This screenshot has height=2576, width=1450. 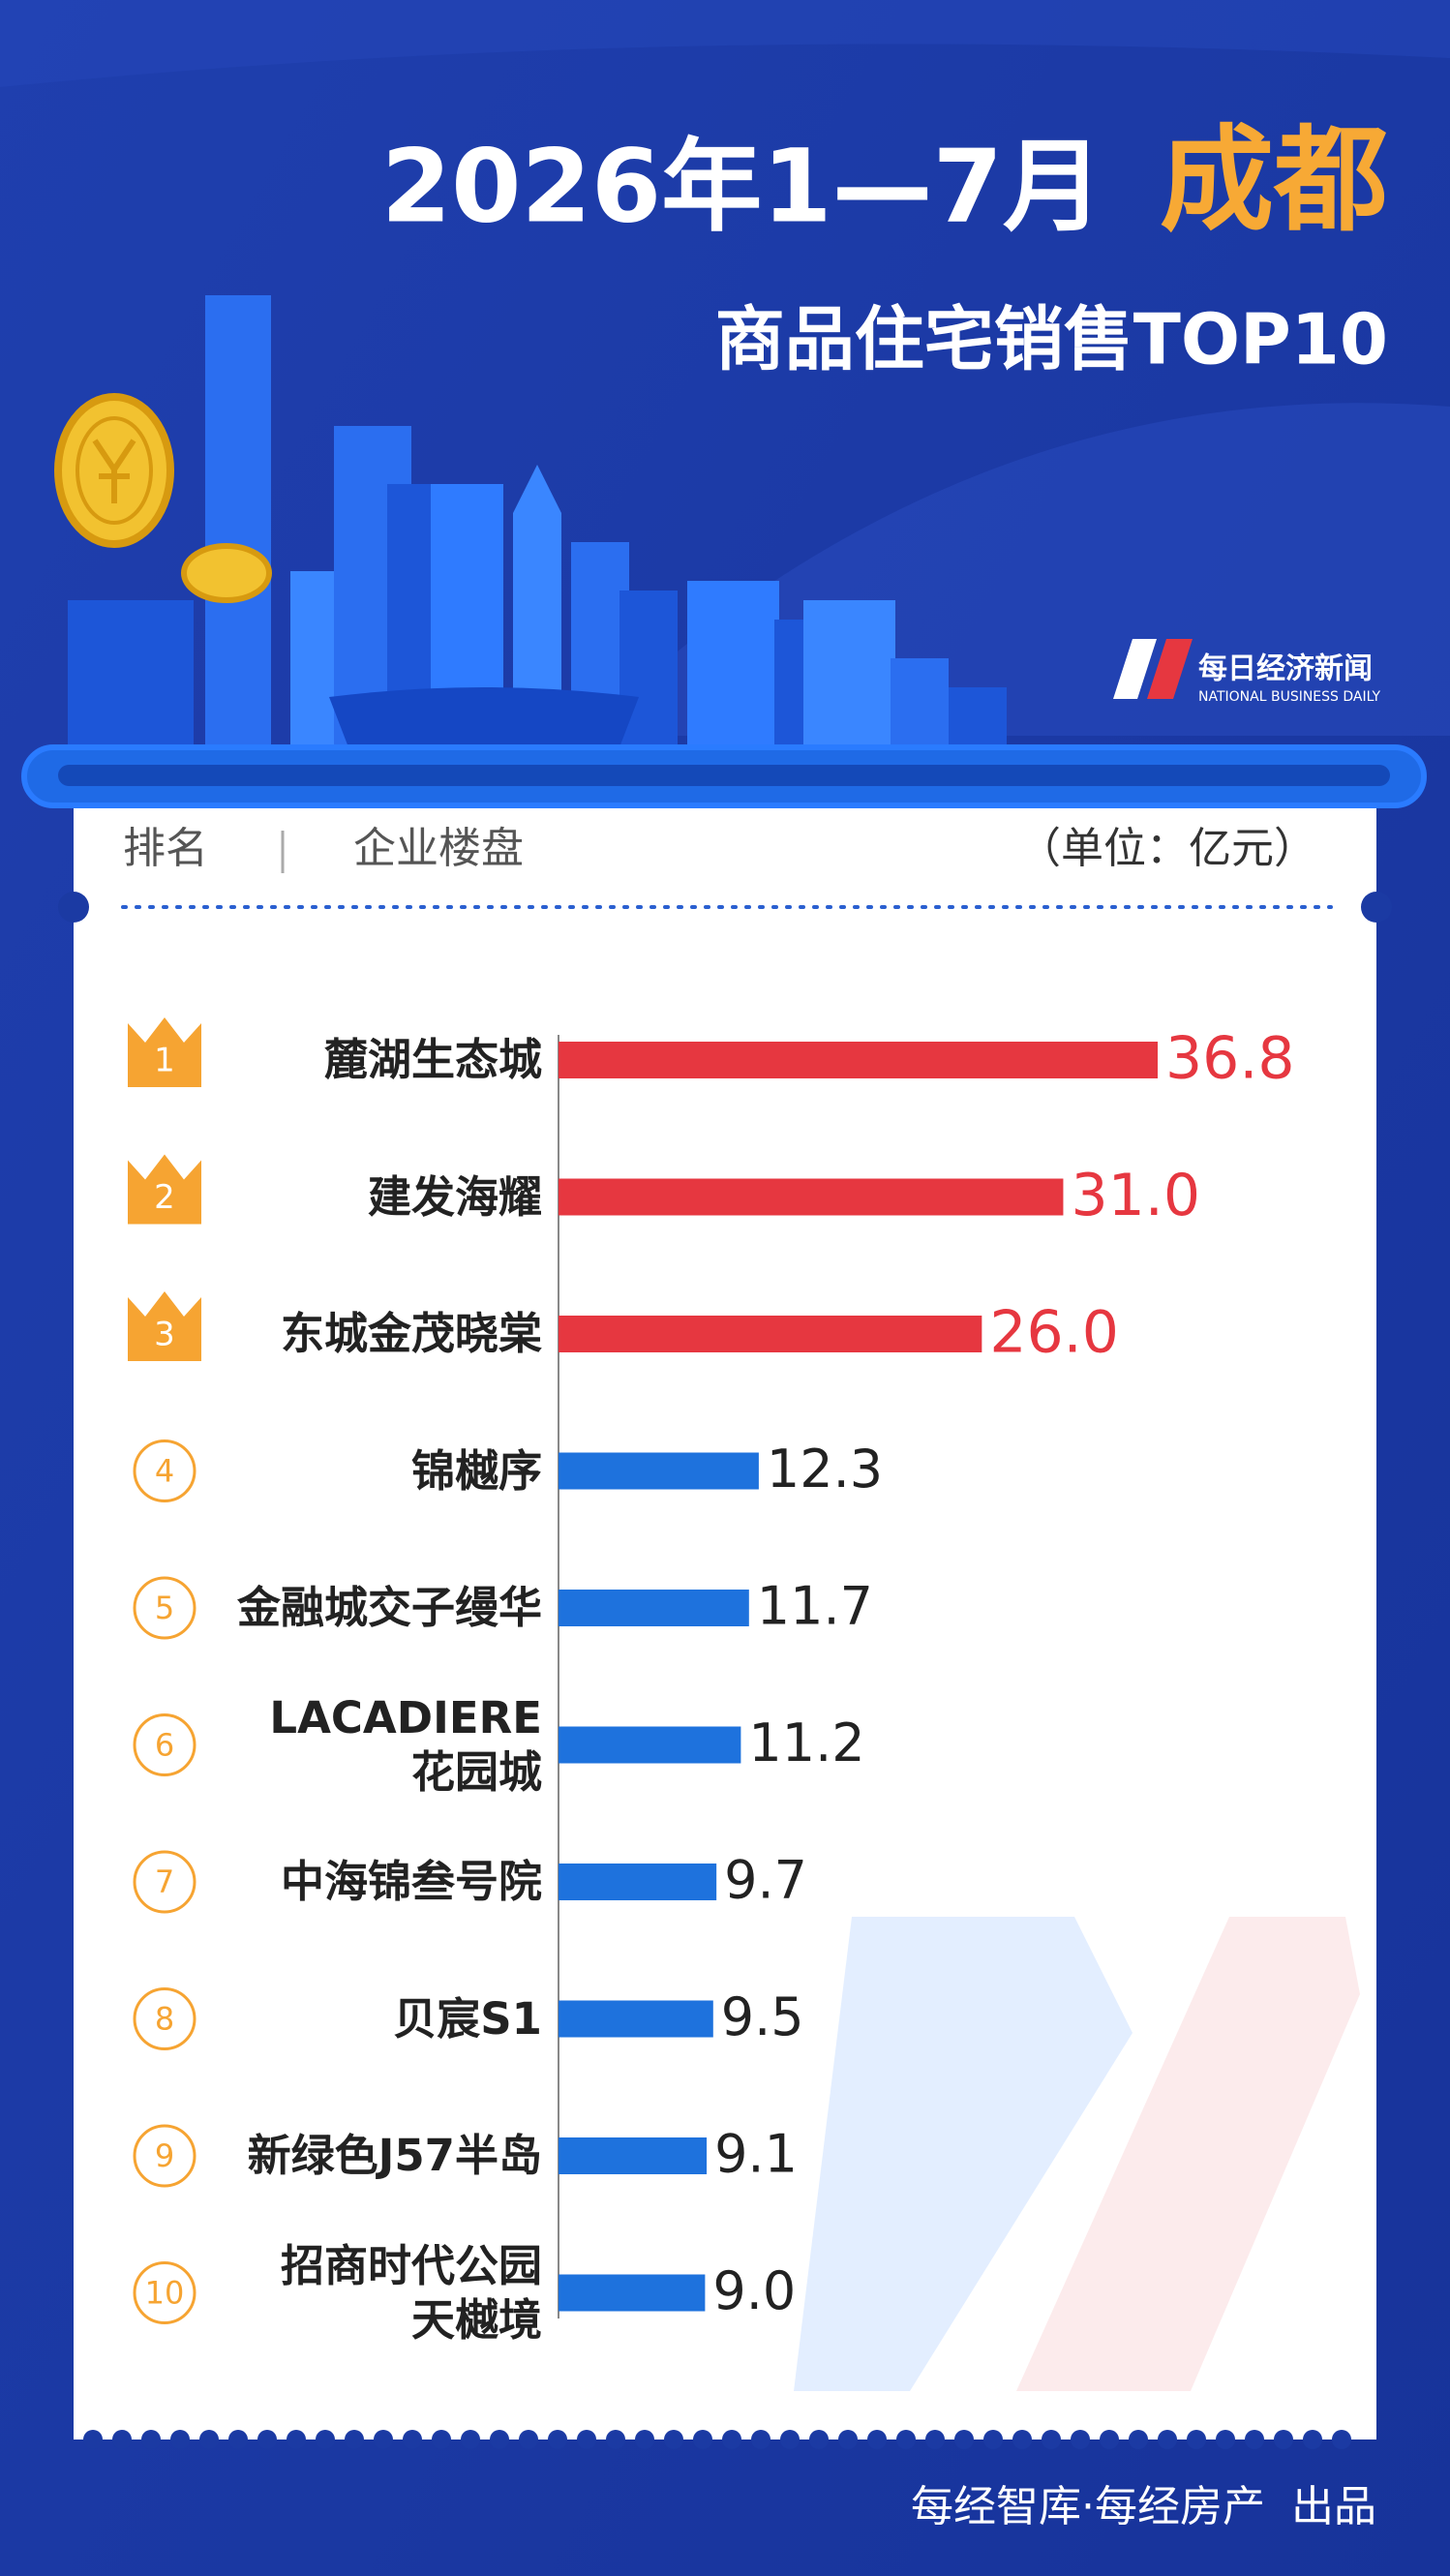 I want to click on value-label: 9.1, so click(x=756, y=2155).